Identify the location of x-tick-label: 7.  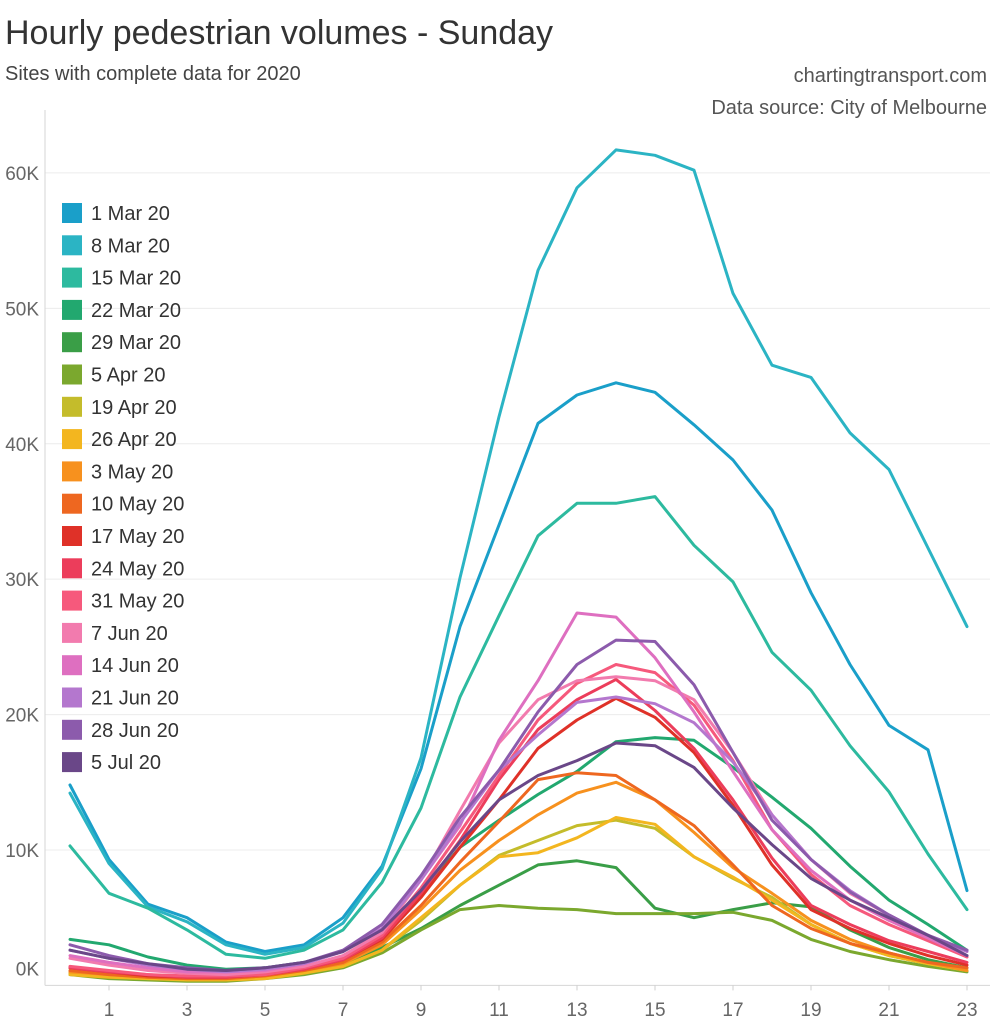
(343, 1010).